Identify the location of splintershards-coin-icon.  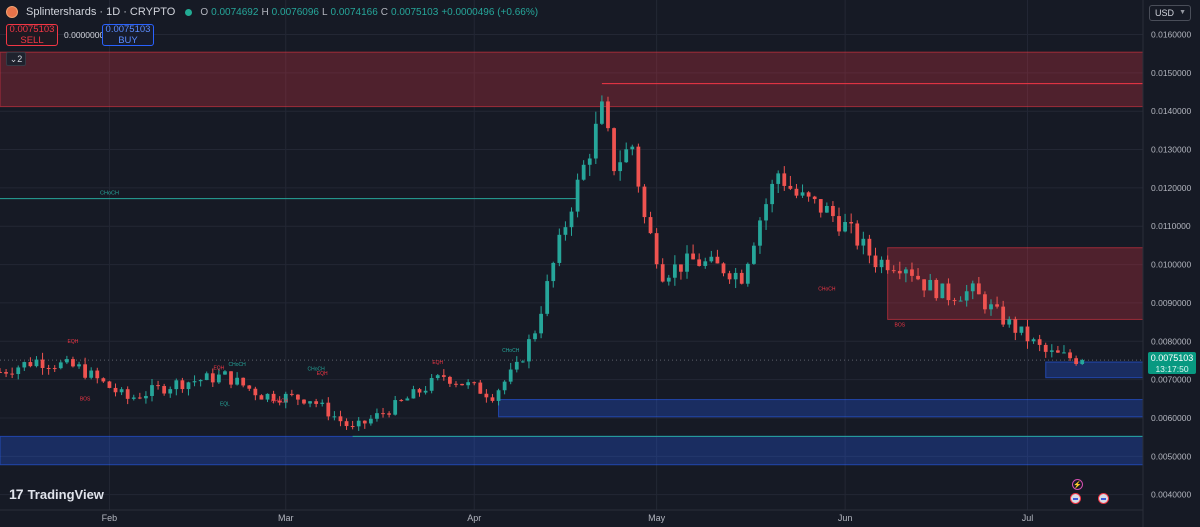
(12, 12).